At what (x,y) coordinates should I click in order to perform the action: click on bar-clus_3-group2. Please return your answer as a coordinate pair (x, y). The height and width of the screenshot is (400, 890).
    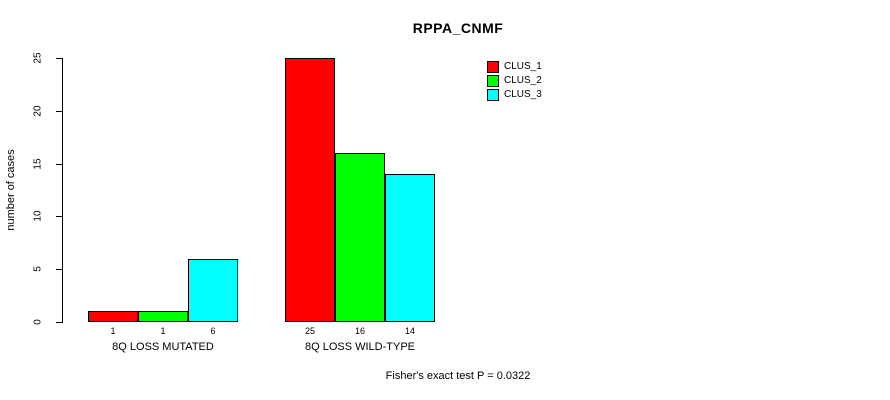
    Looking at the image, I should click on (410, 248).